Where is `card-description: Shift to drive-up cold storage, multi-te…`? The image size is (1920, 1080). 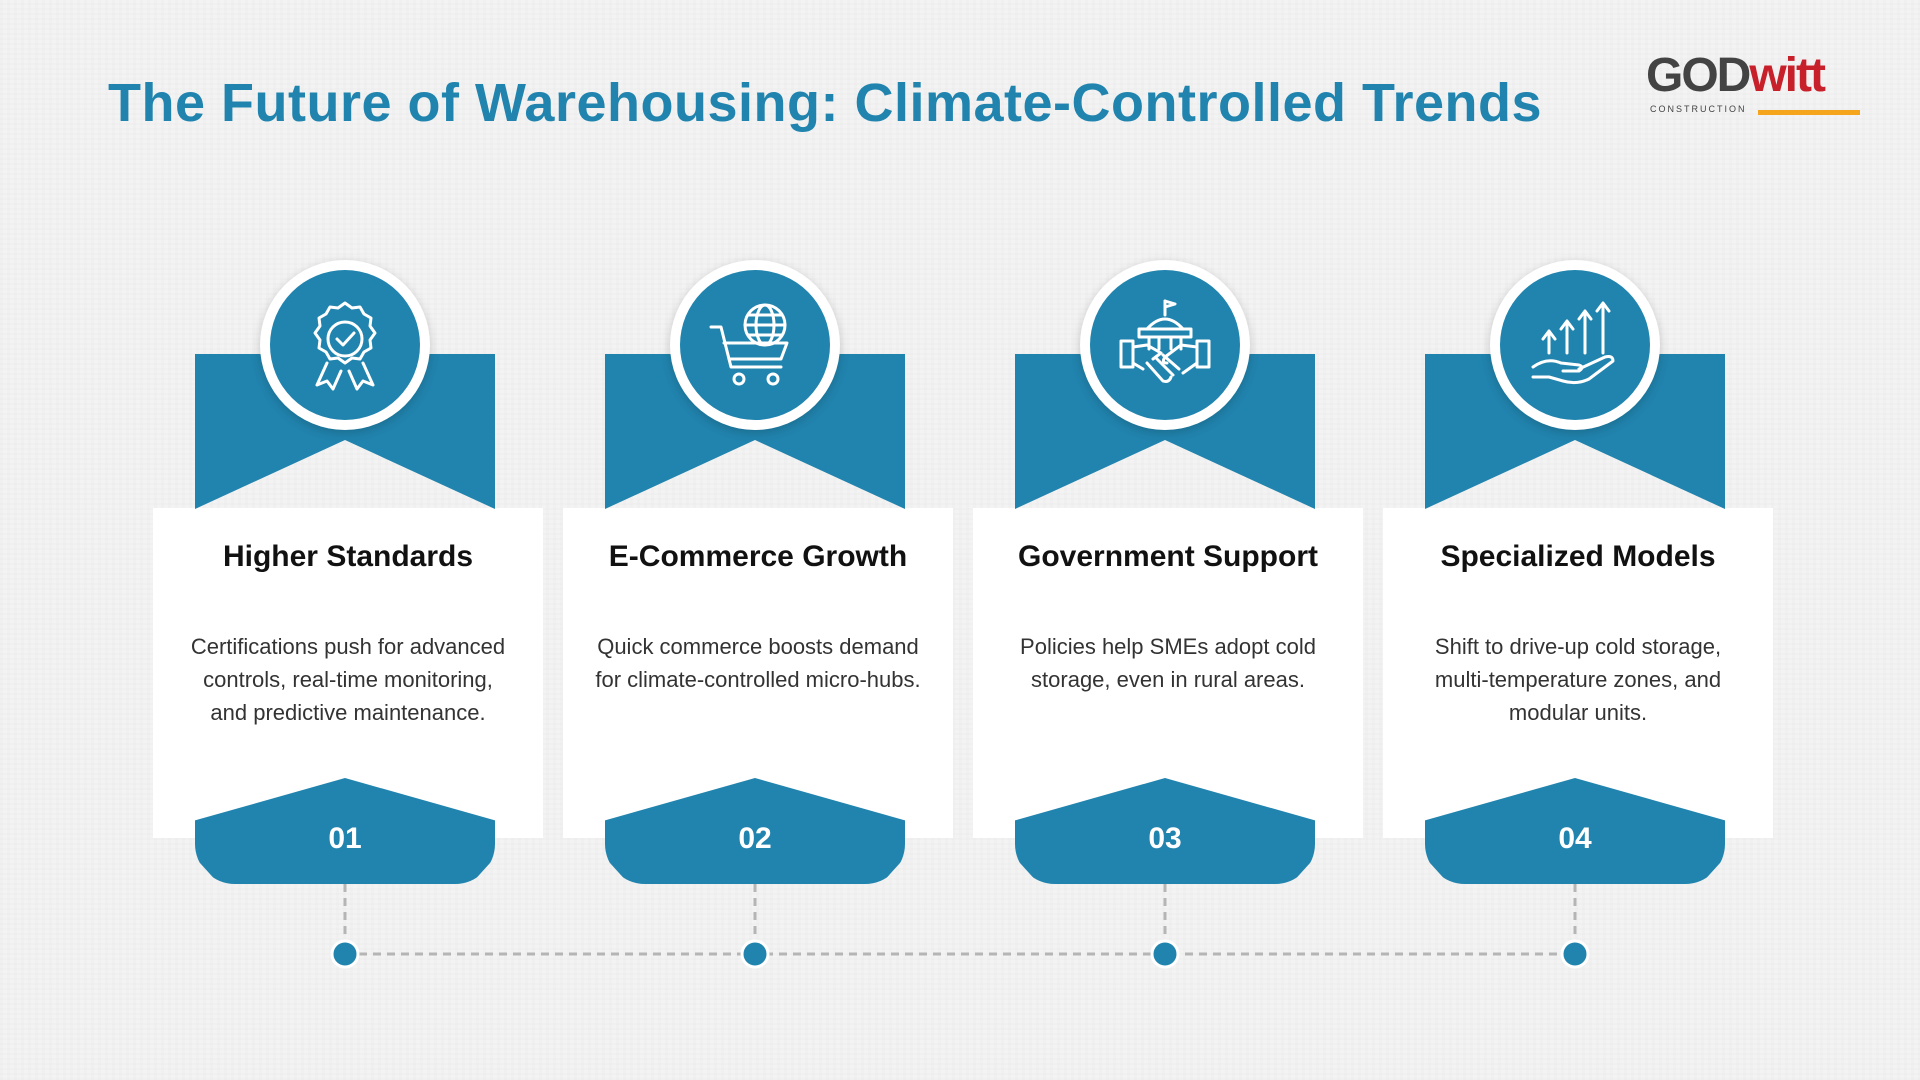 card-description: Shift to drive-up cold storage, multi-te… is located at coordinates (1578, 679).